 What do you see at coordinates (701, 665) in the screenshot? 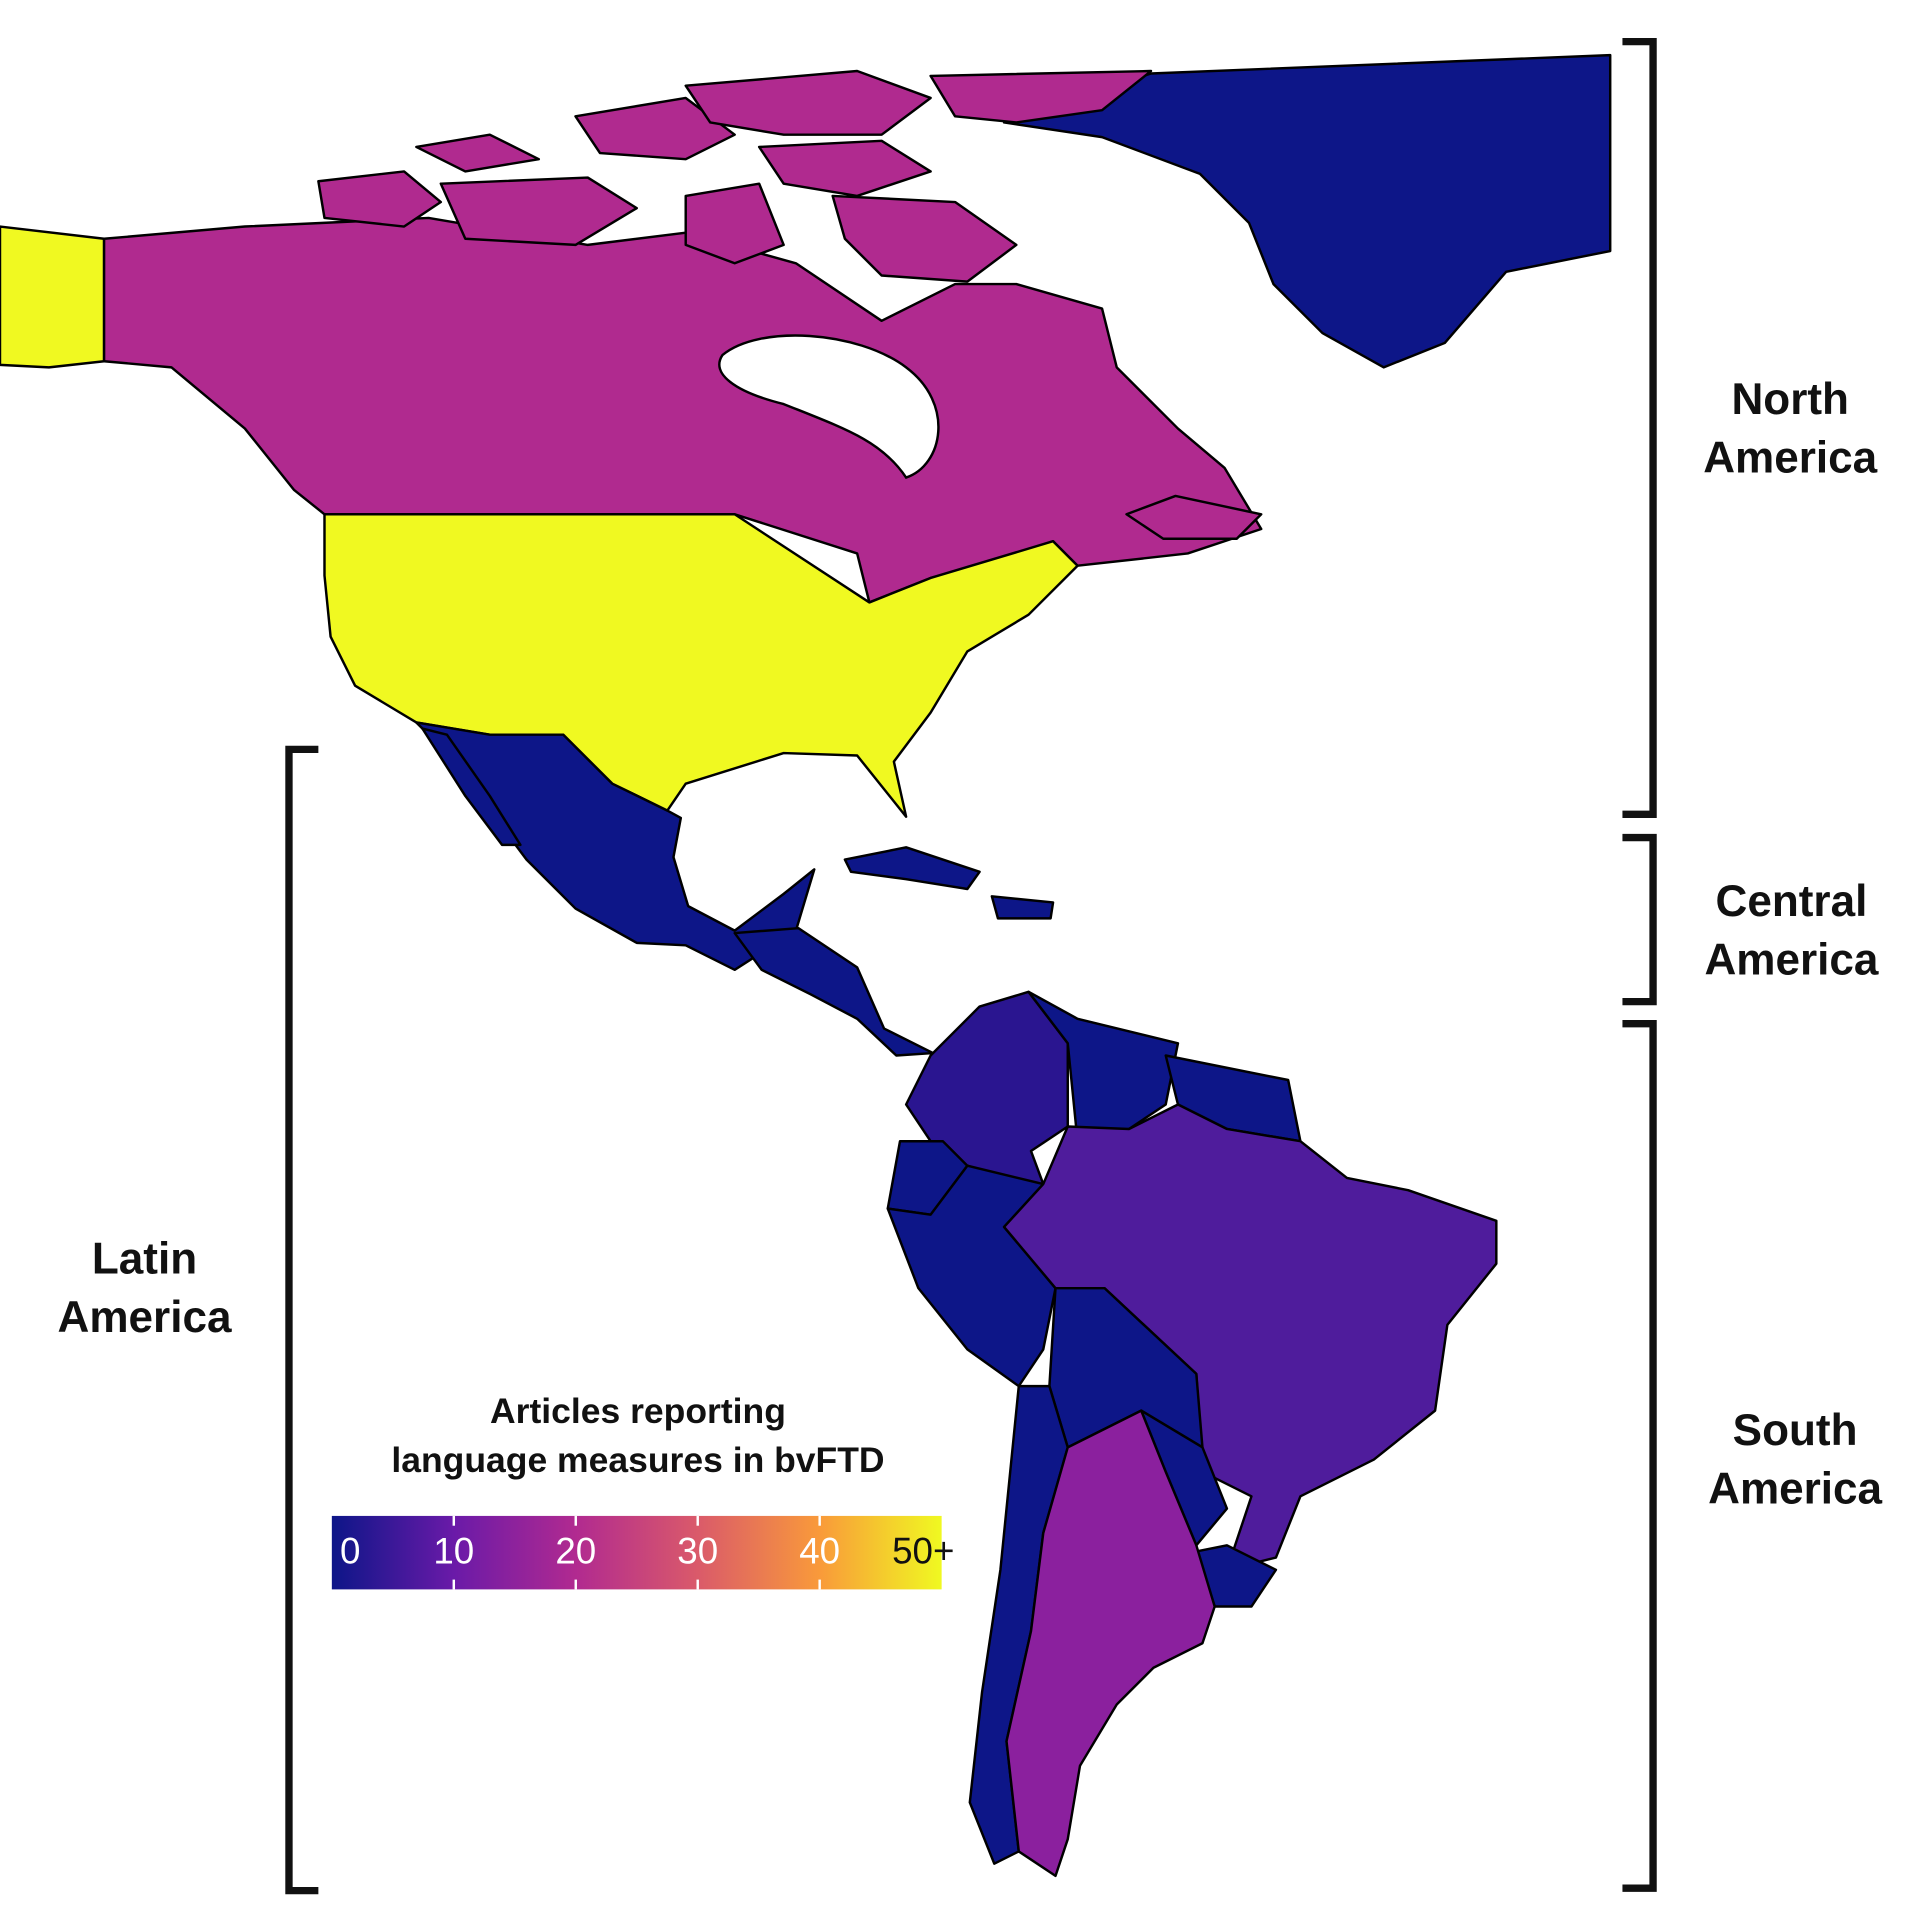
I see `country-united-states` at bounding box center [701, 665].